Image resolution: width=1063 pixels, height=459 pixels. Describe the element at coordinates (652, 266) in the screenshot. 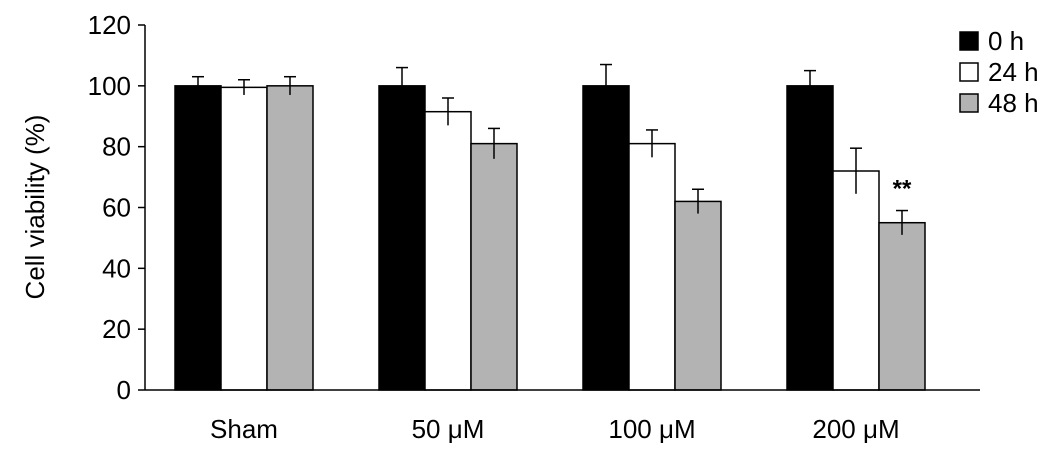

I see `bar-100-m-24-h` at that location.